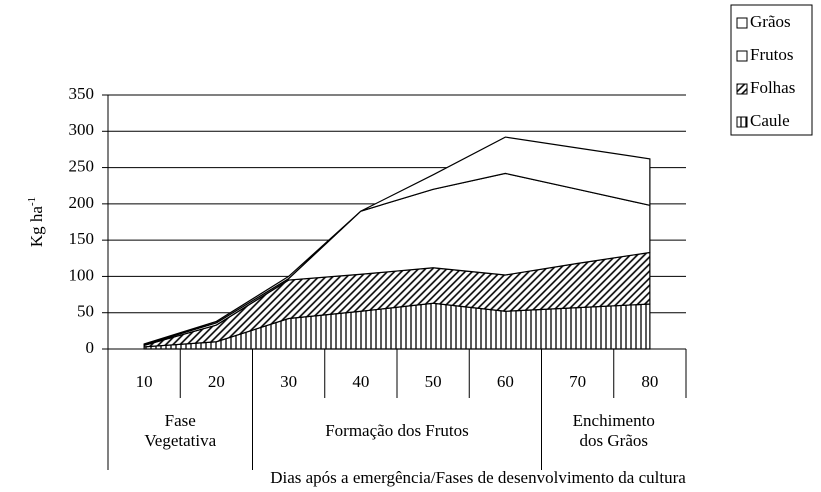  I want to click on y-axis-label-sup: -1, so click(32, 201).